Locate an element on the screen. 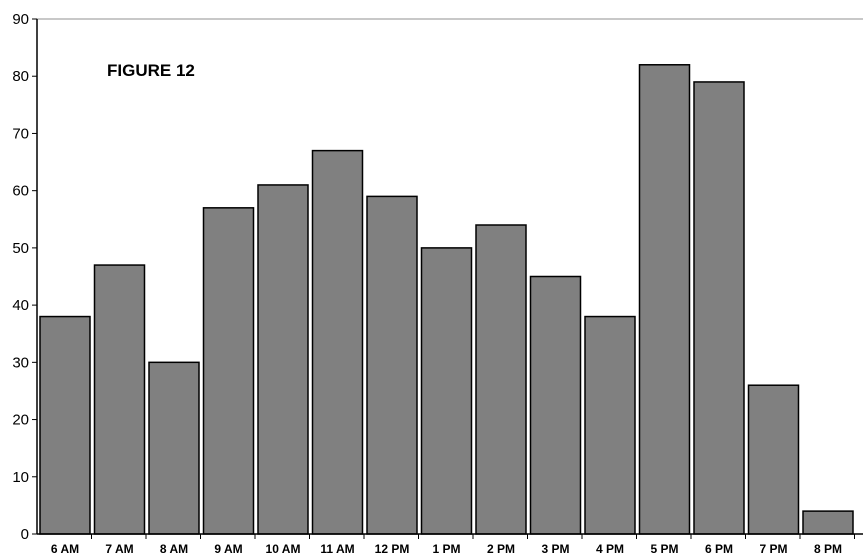 This screenshot has height=559, width=863. bar-6-pm is located at coordinates (719, 308).